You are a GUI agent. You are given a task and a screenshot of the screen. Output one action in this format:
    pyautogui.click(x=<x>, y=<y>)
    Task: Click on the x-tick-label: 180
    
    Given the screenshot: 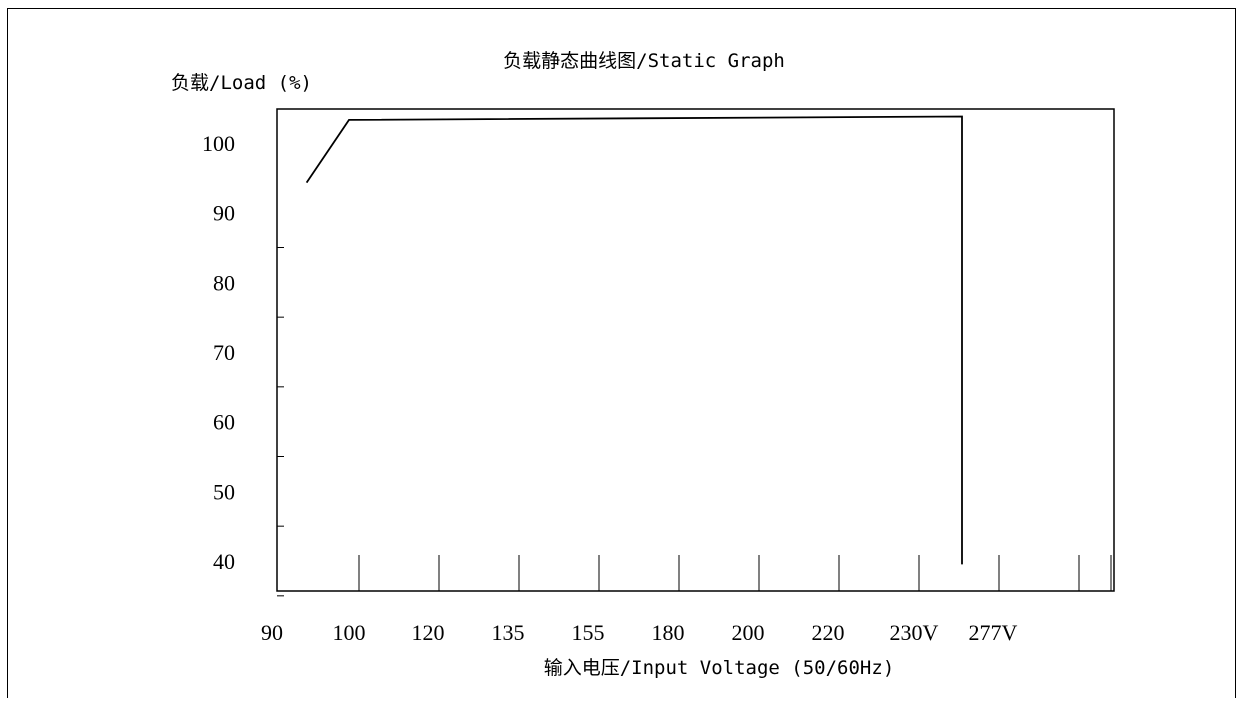 What is the action you would take?
    pyautogui.click(x=668, y=632)
    